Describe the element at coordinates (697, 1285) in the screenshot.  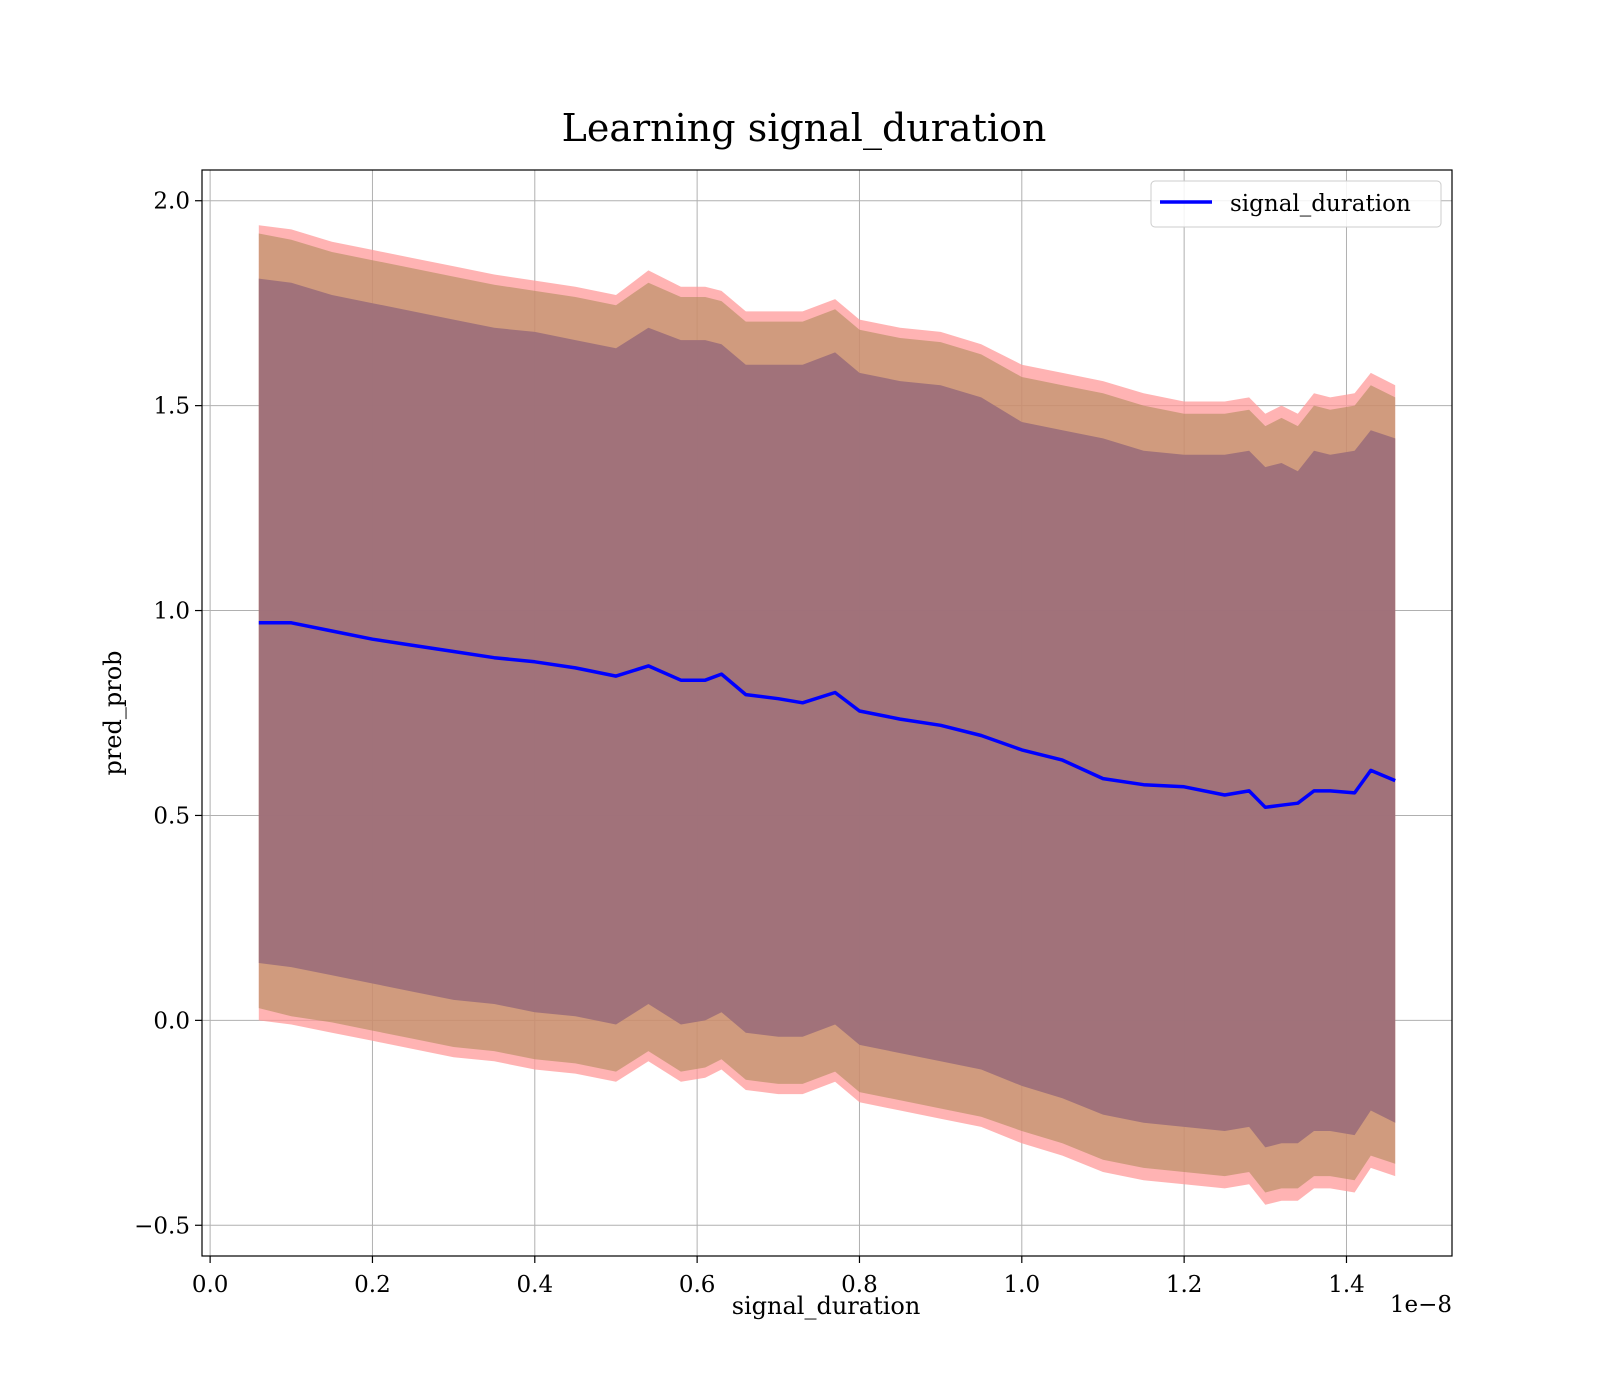
I see `x-tick-label: 0.6` at that location.